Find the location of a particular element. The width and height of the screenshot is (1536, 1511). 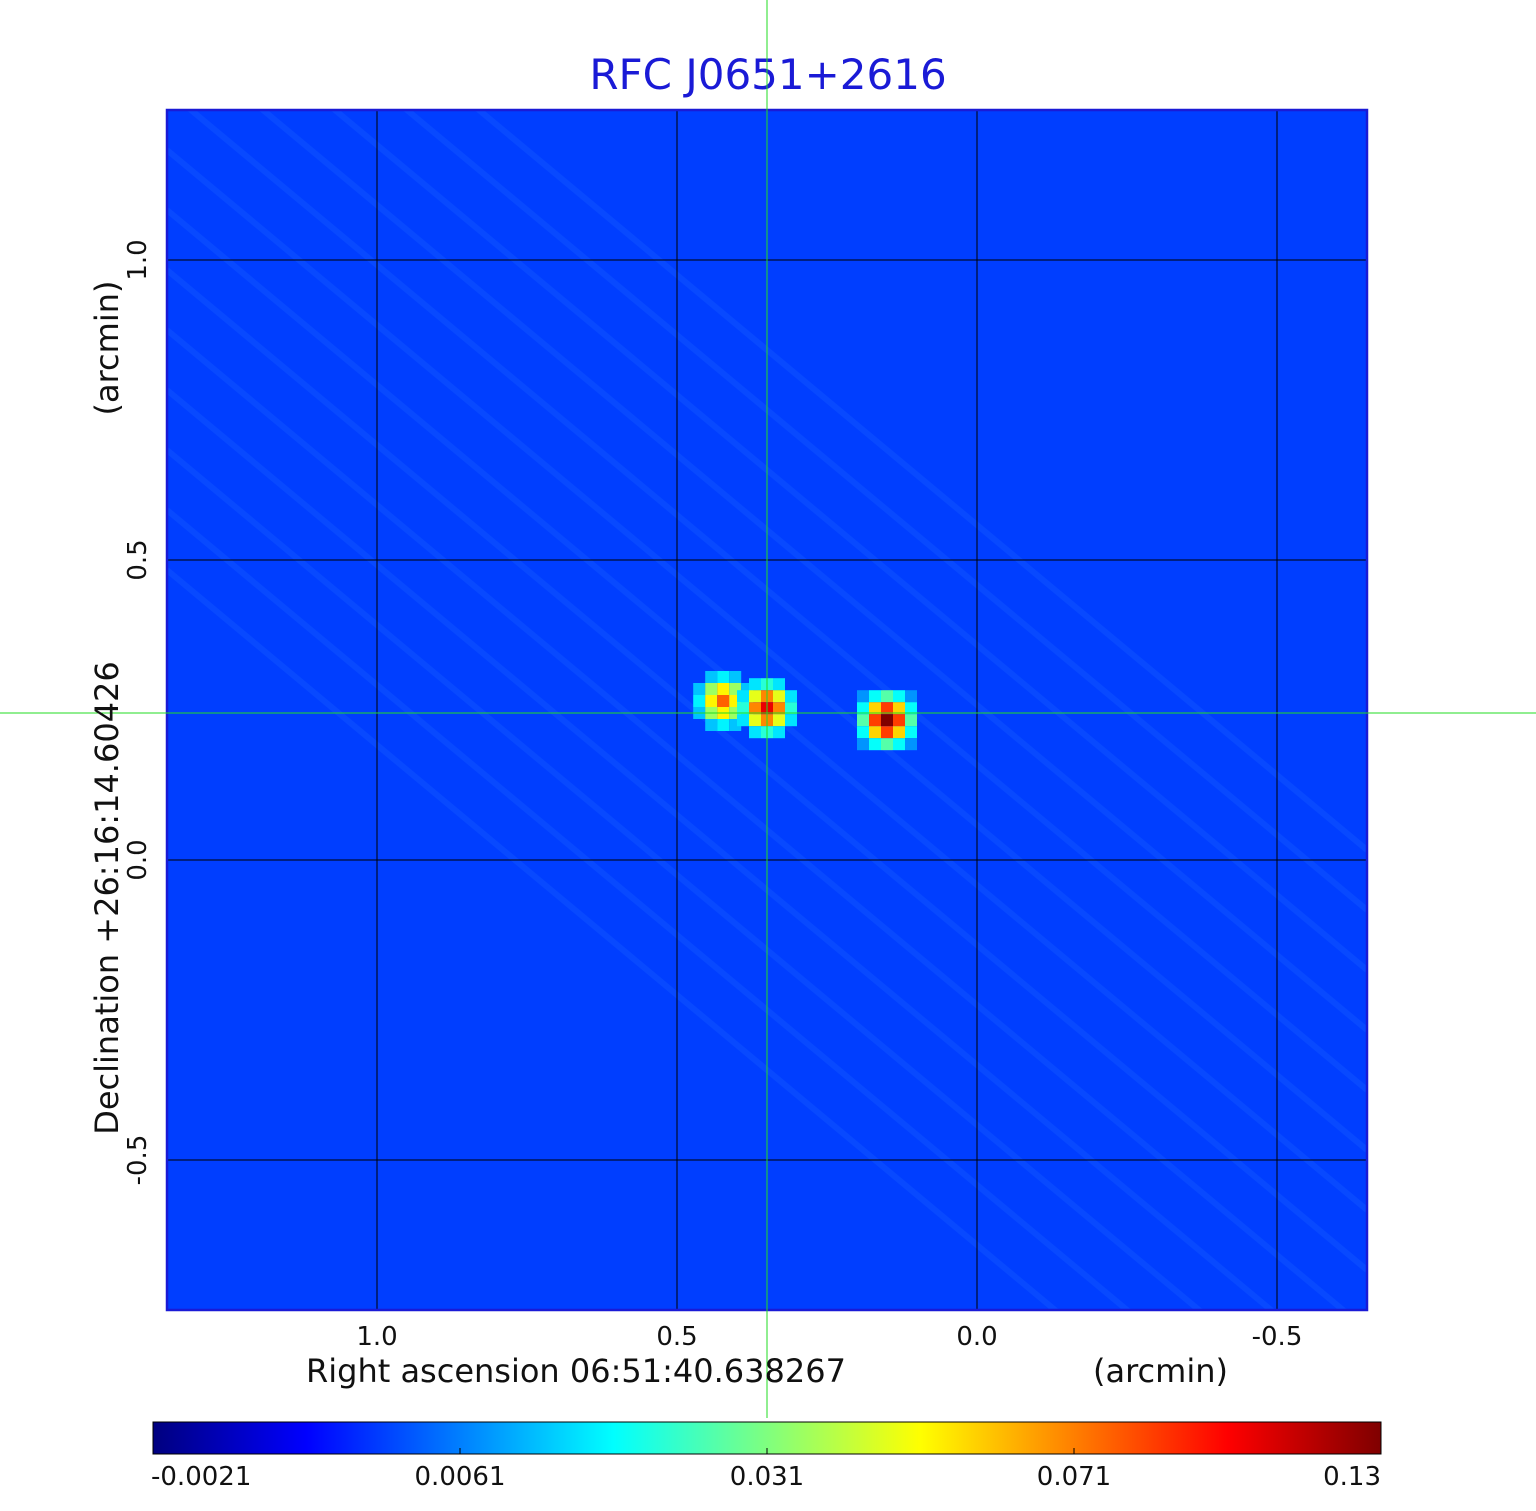

colorbar-tick-label: -0.0021 is located at coordinates (201, 1477).